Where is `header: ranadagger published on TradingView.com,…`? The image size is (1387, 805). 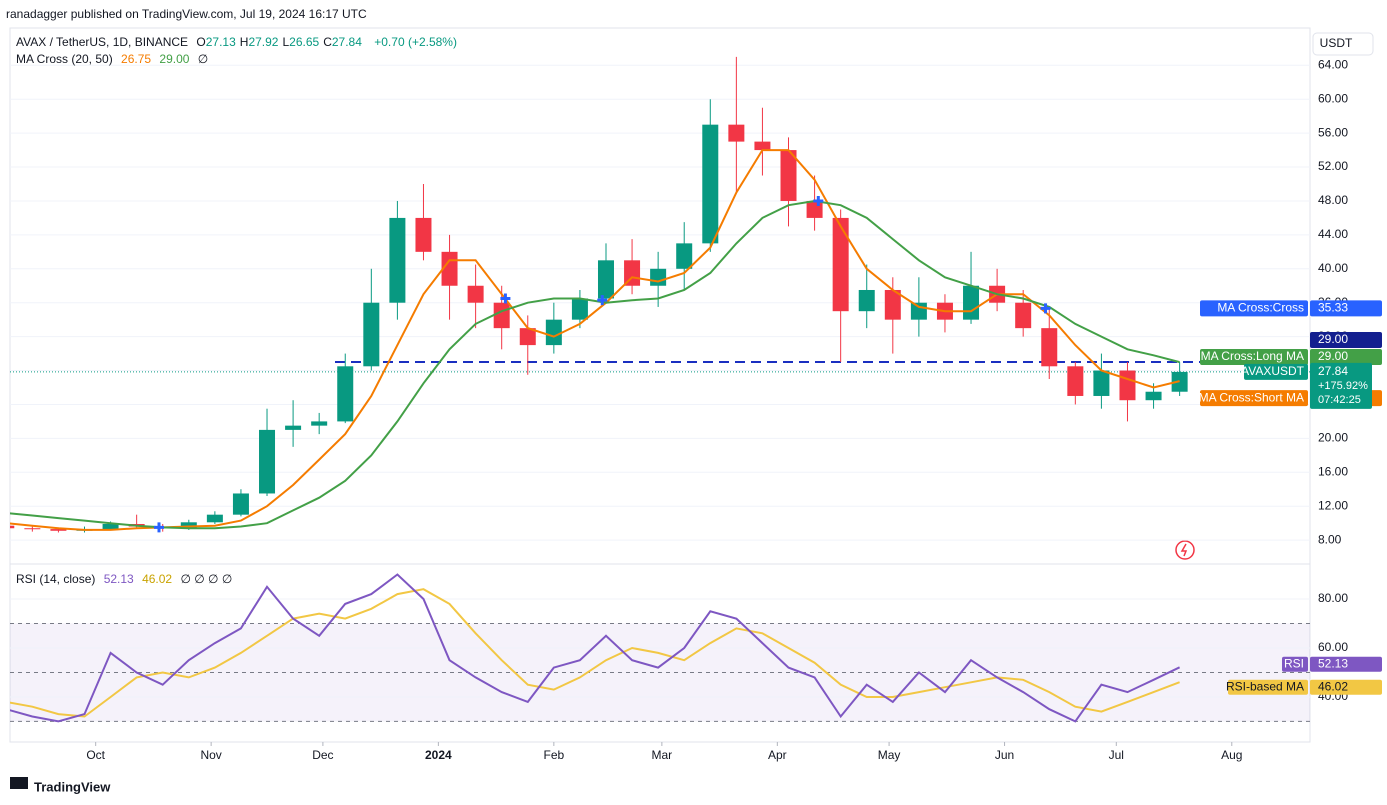 header: ranadagger published on TradingView.com,… is located at coordinates (186, 14).